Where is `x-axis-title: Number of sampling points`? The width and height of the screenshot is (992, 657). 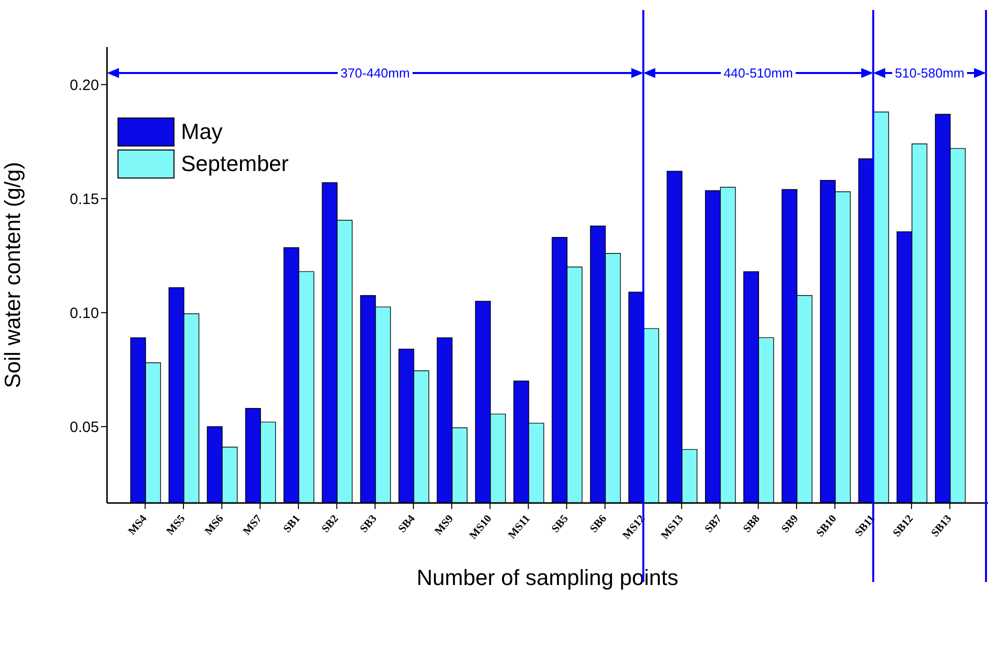
x-axis-title: Number of sampling points is located at coordinates (547, 577).